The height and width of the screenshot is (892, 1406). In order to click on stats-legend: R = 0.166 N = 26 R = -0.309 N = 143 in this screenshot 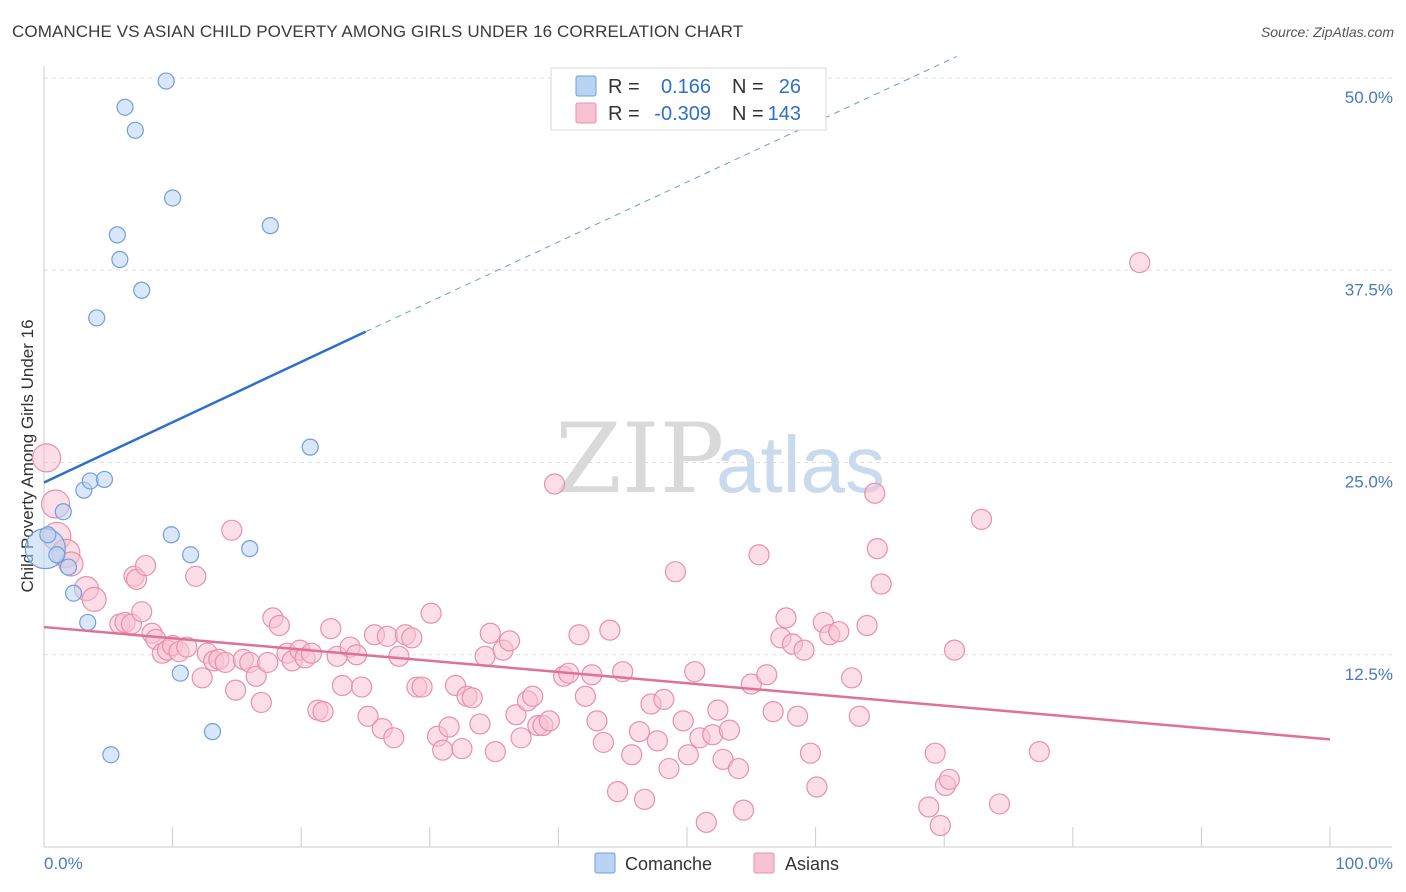, I will do `click(688, 99)`.